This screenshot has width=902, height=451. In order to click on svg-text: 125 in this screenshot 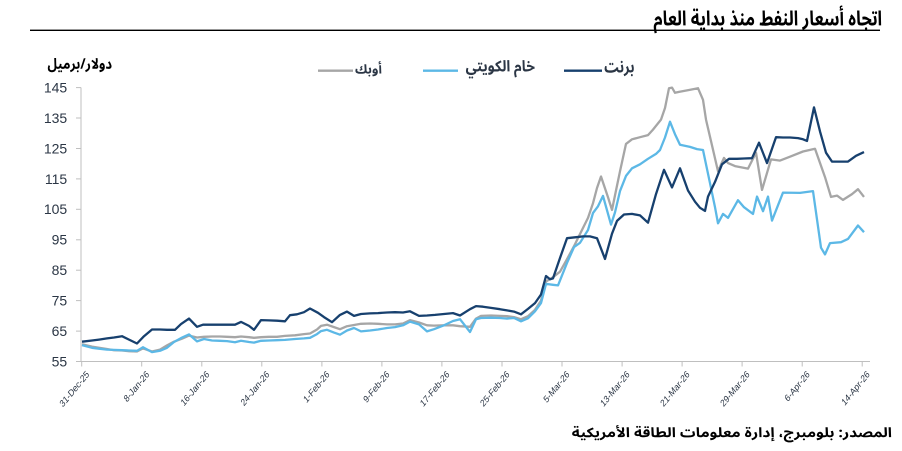, I will do `click(56, 148)`.